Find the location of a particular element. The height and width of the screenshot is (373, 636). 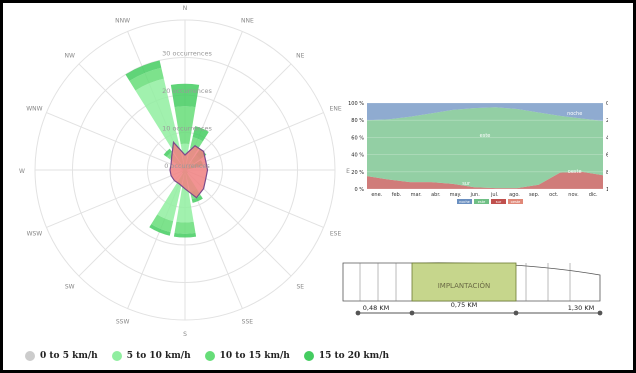

distance-label: 1,30 KM is located at coordinates (581, 308).